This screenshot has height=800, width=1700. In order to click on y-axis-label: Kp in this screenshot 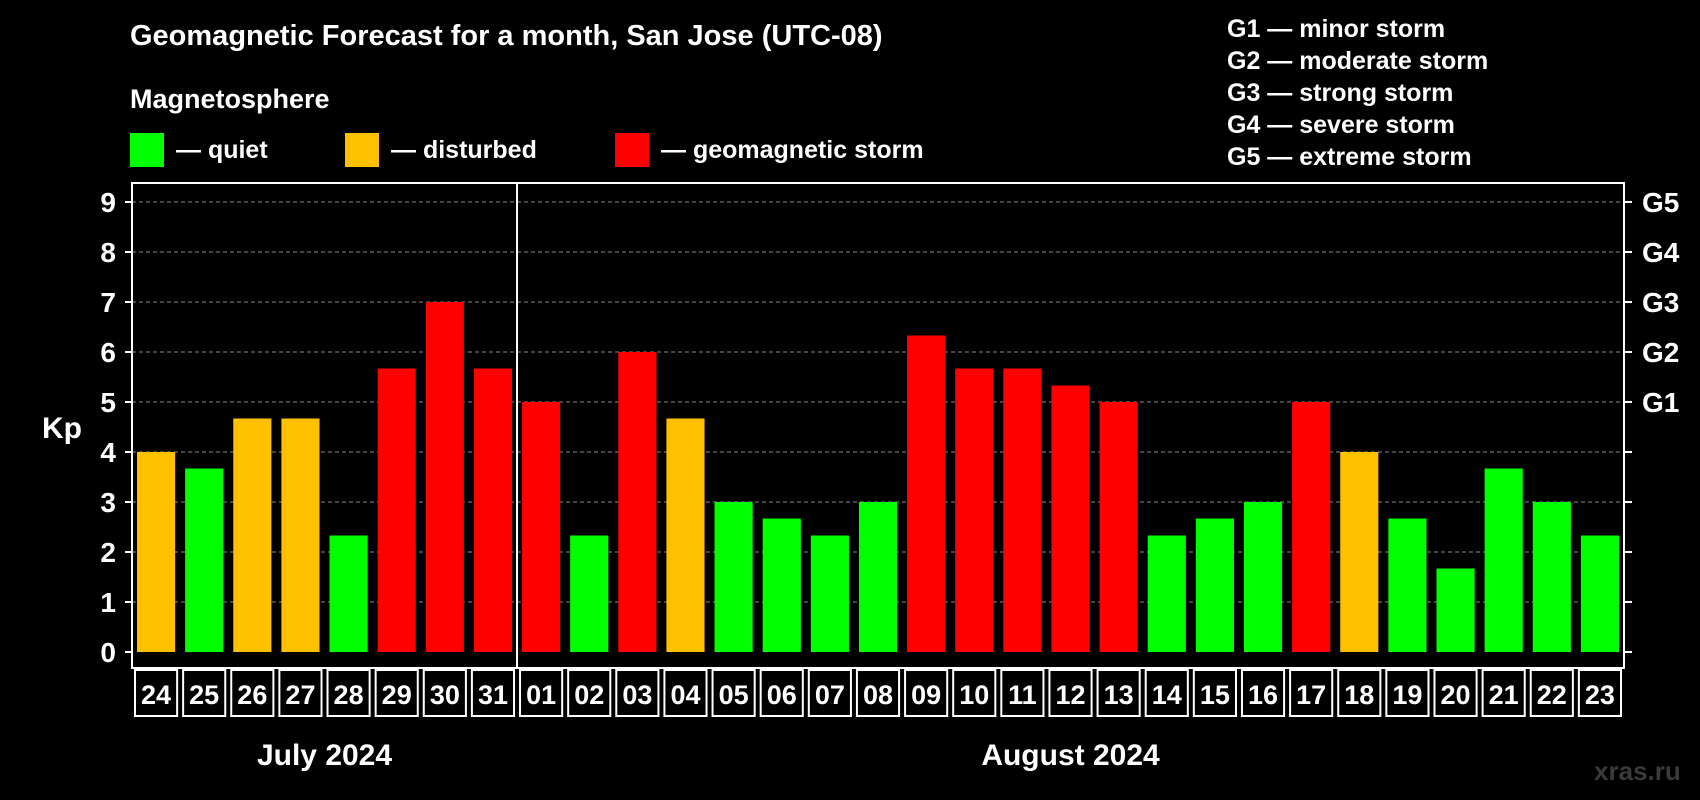, I will do `click(62, 428)`.